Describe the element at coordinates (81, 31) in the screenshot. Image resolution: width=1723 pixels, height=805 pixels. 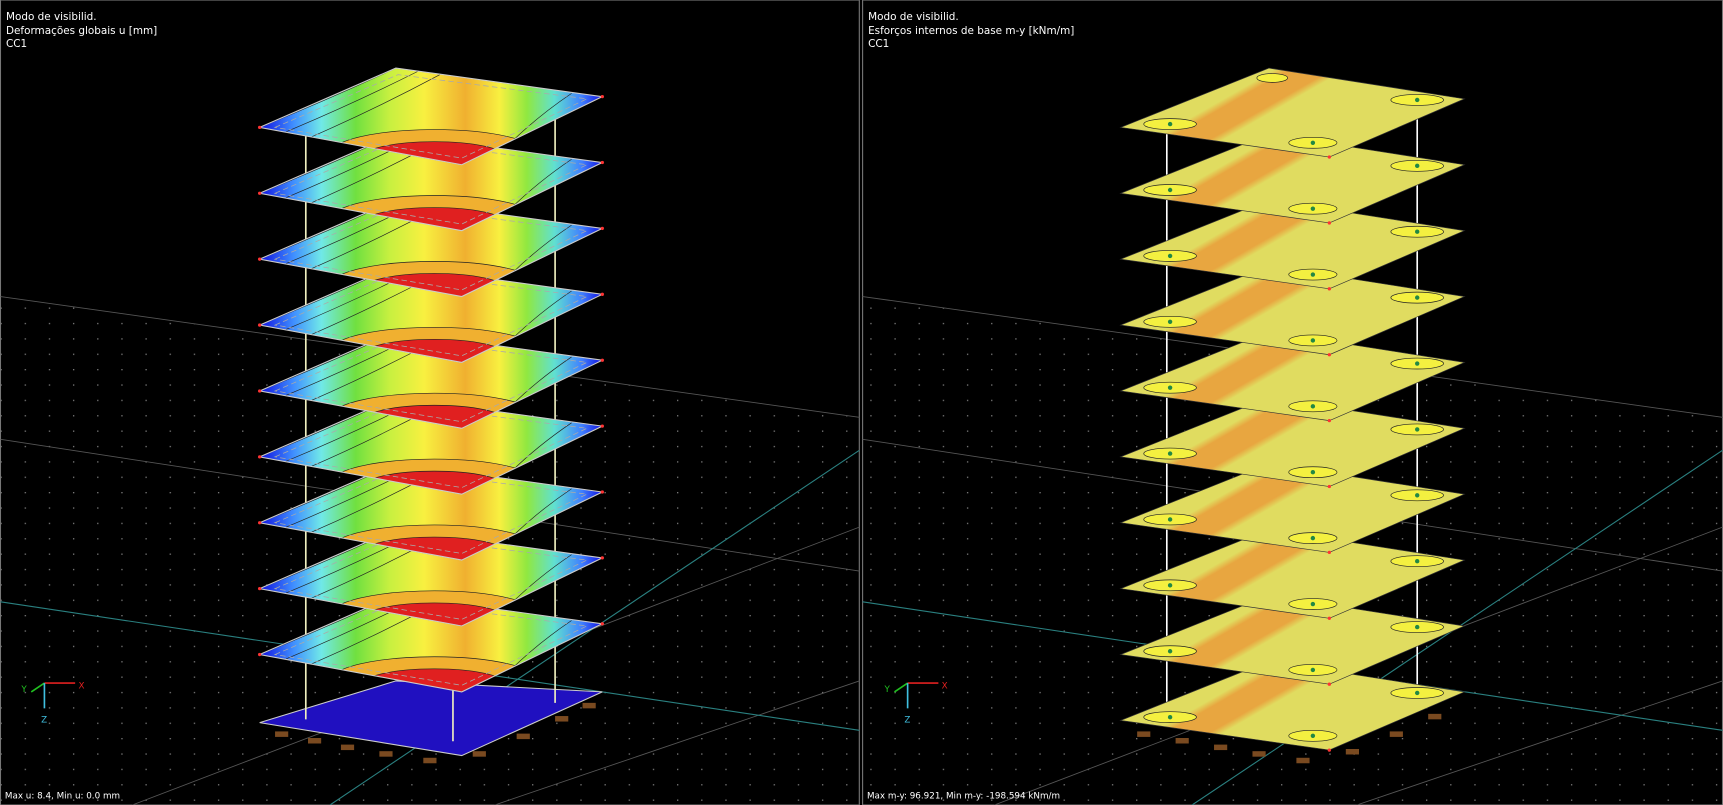
I see `result-label: Deformações globais u [mm]` at that location.